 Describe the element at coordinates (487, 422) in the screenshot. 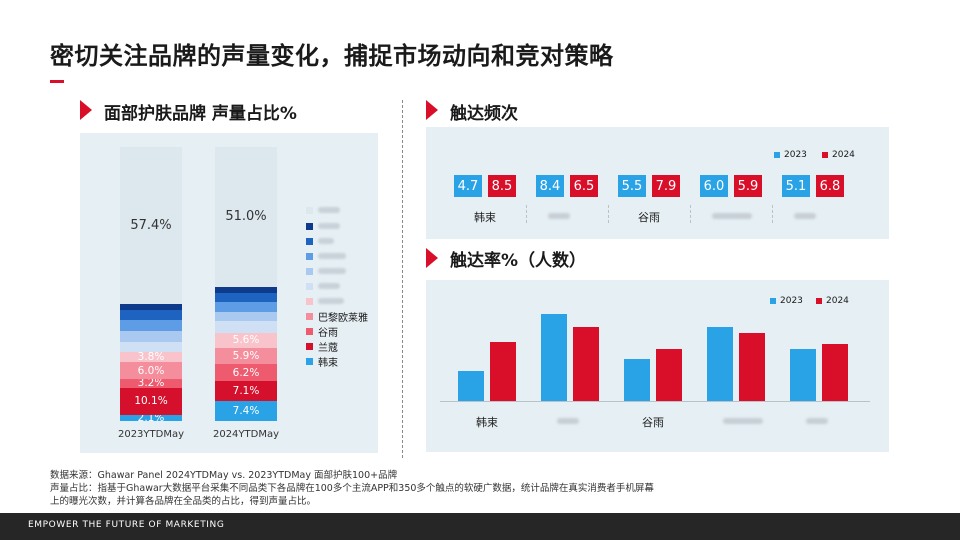

I see `reach-category-label: 韩束` at that location.